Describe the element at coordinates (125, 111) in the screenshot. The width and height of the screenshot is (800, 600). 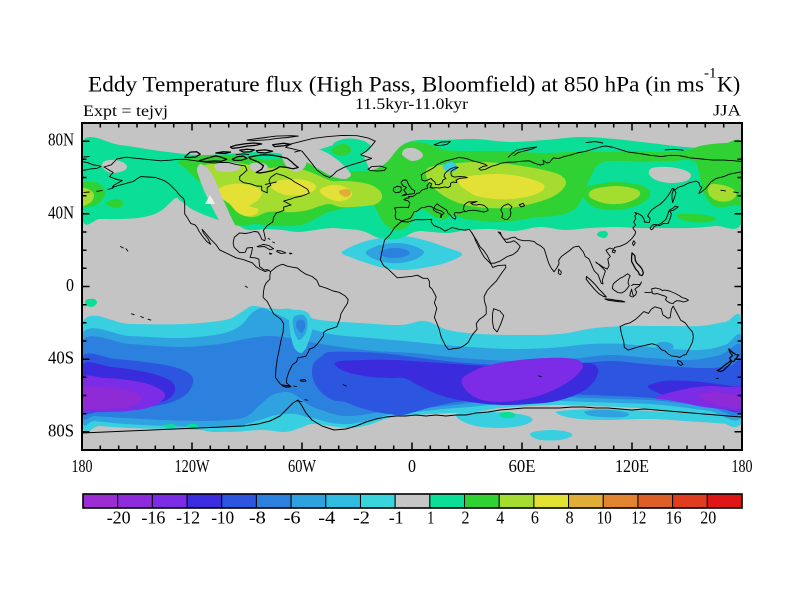
I see `svg-text: Expt = tejvj` at that location.